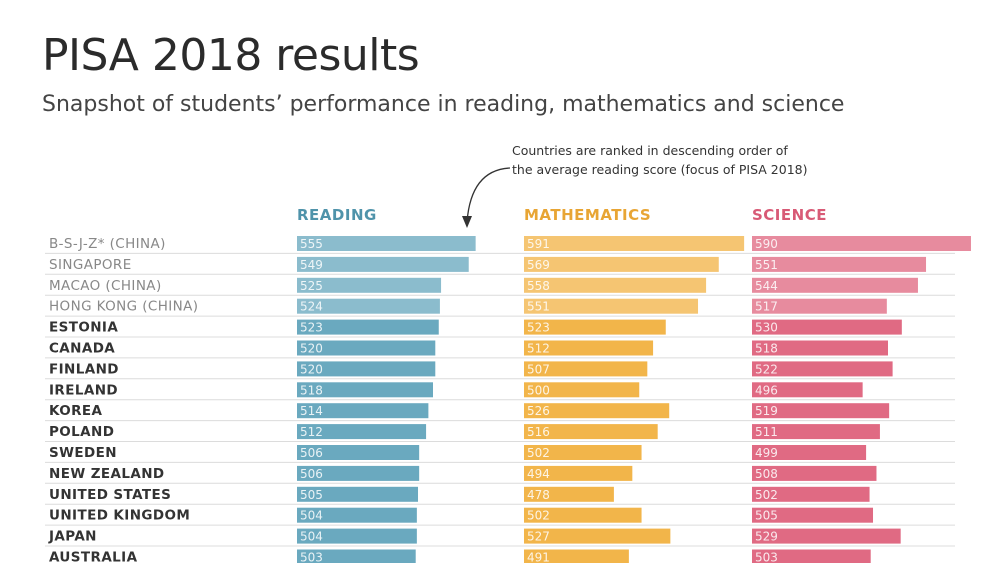 The image size is (1000, 563). I want to click on country-label: HONG KONG (CHINA), so click(123, 307).